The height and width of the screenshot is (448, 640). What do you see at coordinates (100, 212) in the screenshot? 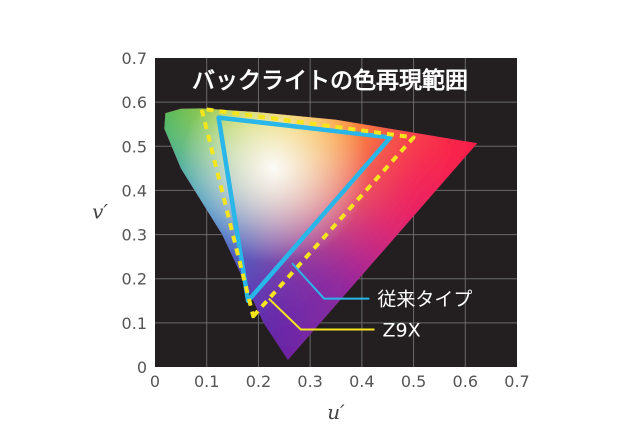
I see `y-axis-title: v′` at bounding box center [100, 212].